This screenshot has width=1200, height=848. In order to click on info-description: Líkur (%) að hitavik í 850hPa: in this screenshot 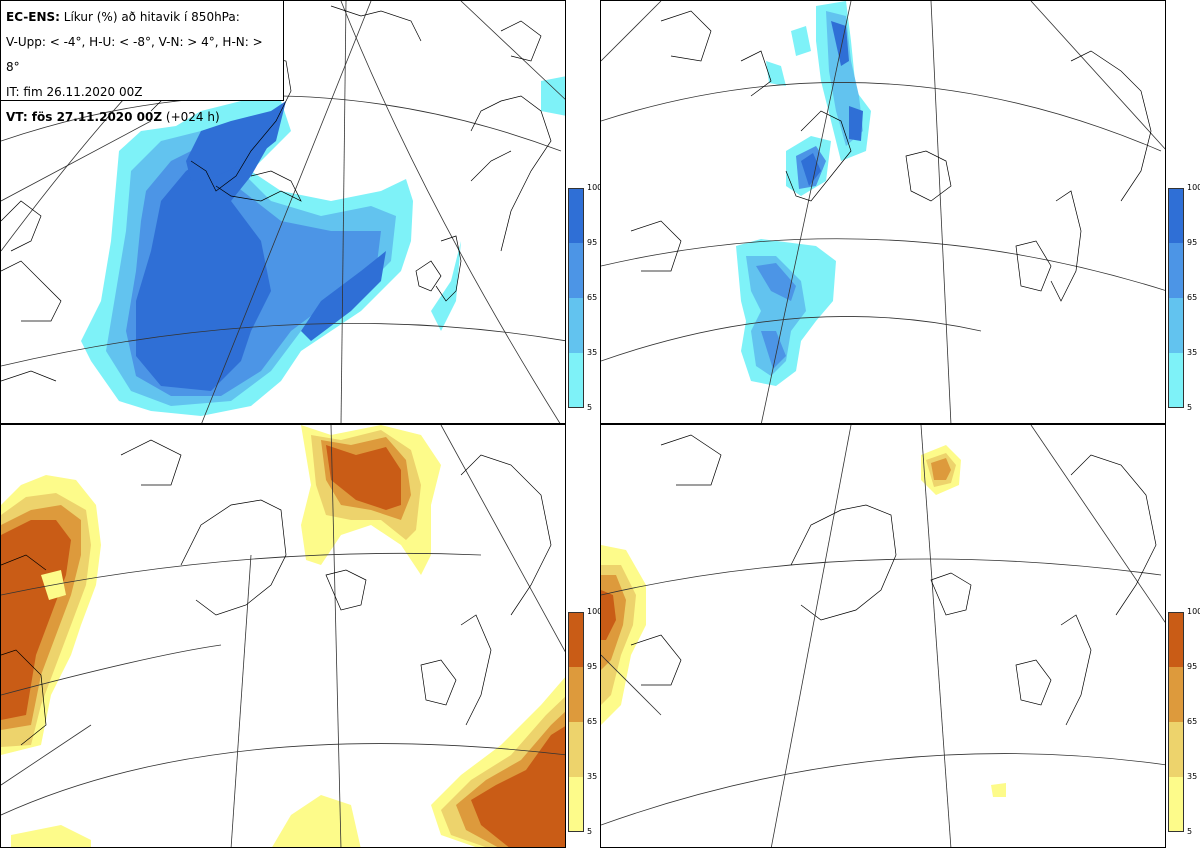, I will do `click(151, 17)`.